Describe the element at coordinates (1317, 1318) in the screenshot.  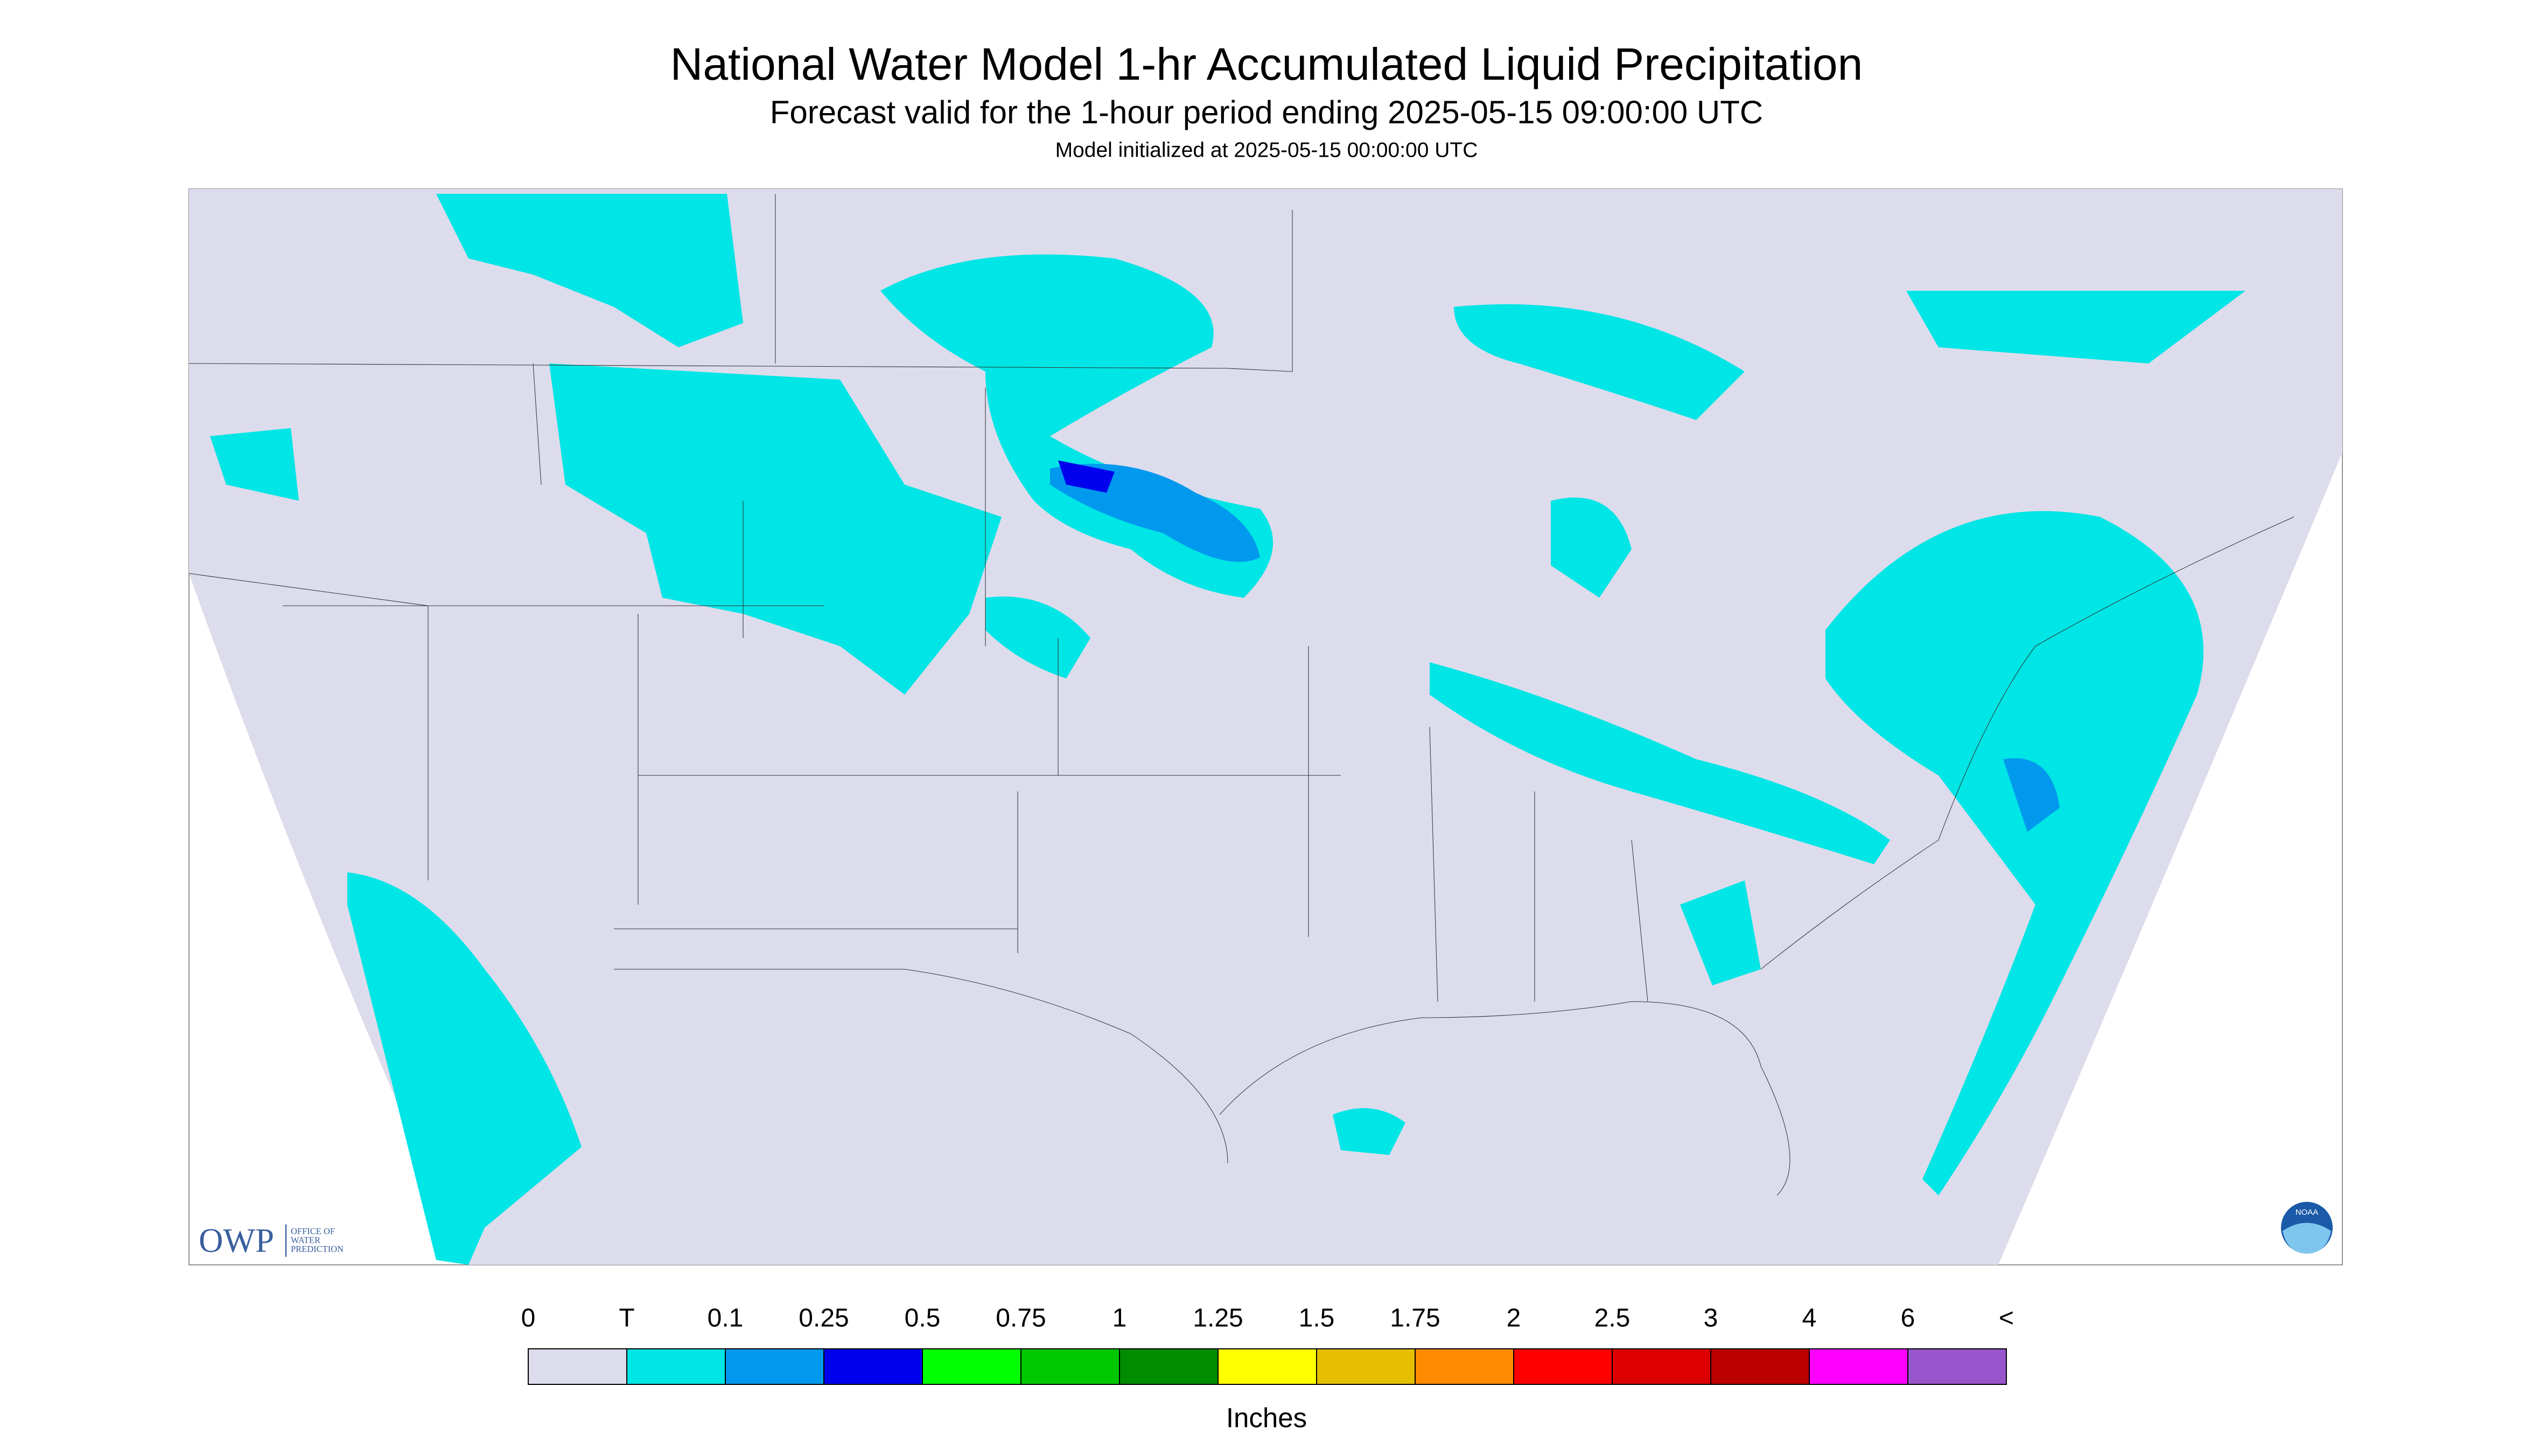
I see `legend-label: 1.5` at that location.